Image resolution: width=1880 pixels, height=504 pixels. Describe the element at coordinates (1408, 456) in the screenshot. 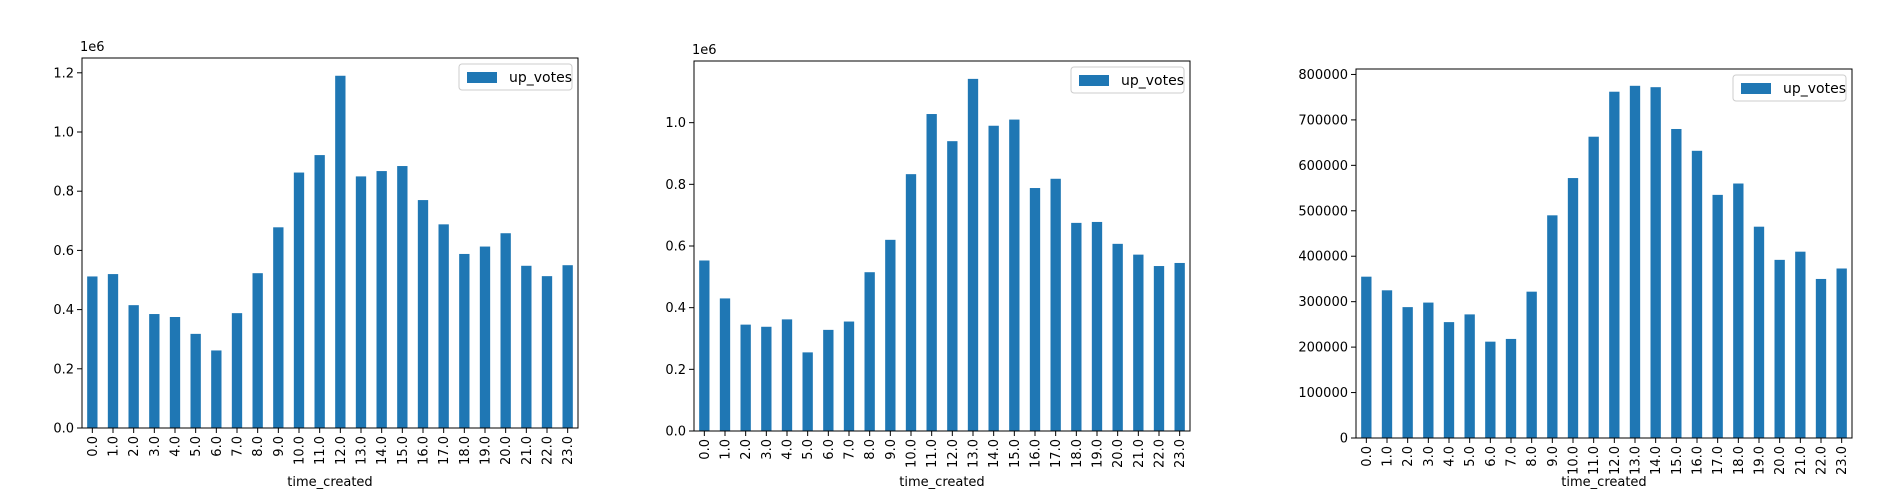

I see `x-tick-label: 2.0` at that location.